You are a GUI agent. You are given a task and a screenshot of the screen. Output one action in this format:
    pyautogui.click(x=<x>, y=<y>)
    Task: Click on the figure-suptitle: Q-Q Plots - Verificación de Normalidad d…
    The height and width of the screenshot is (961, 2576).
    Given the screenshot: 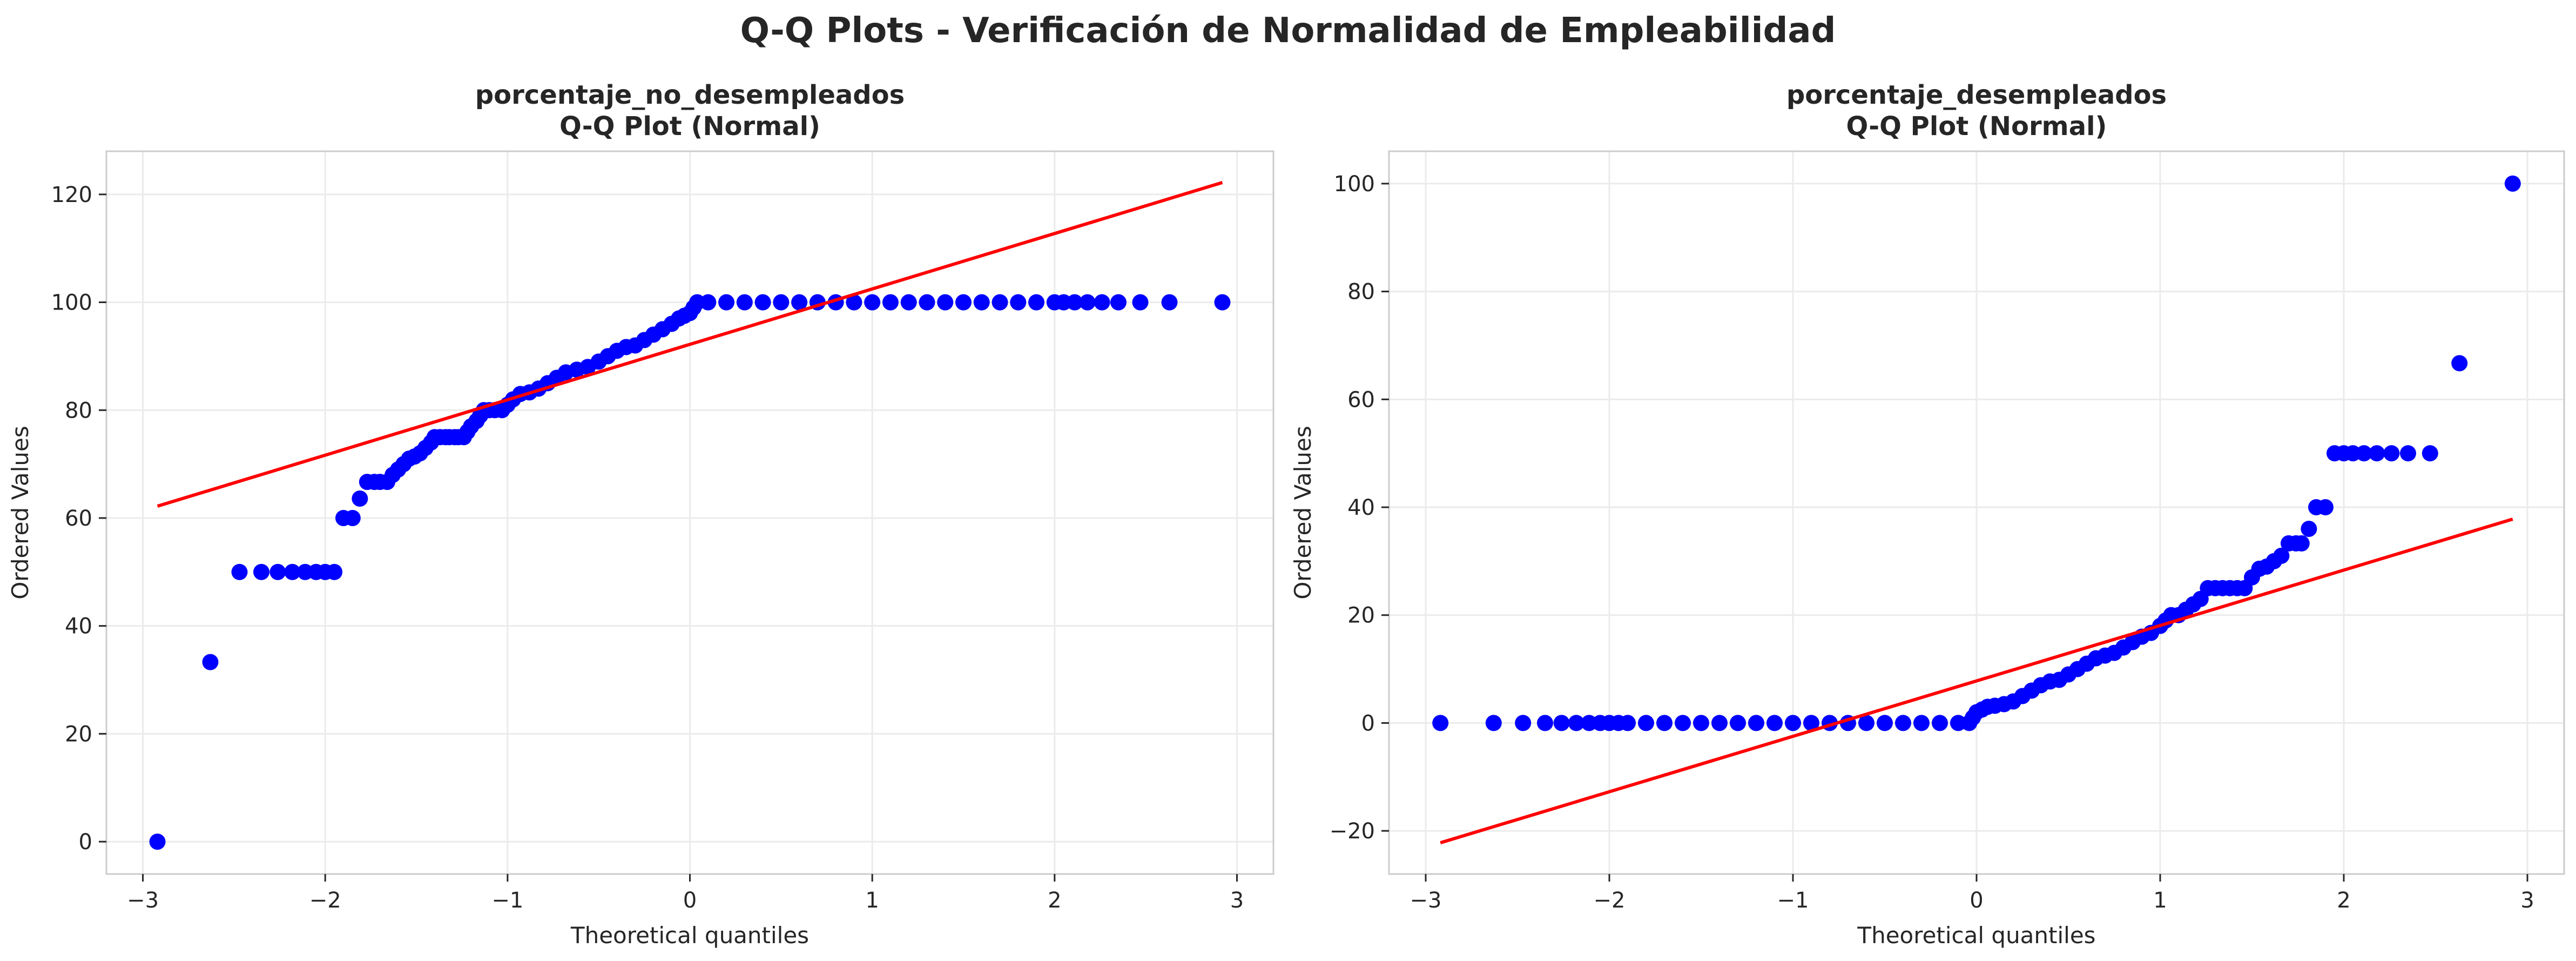 What is the action you would take?
    pyautogui.click(x=1288, y=31)
    